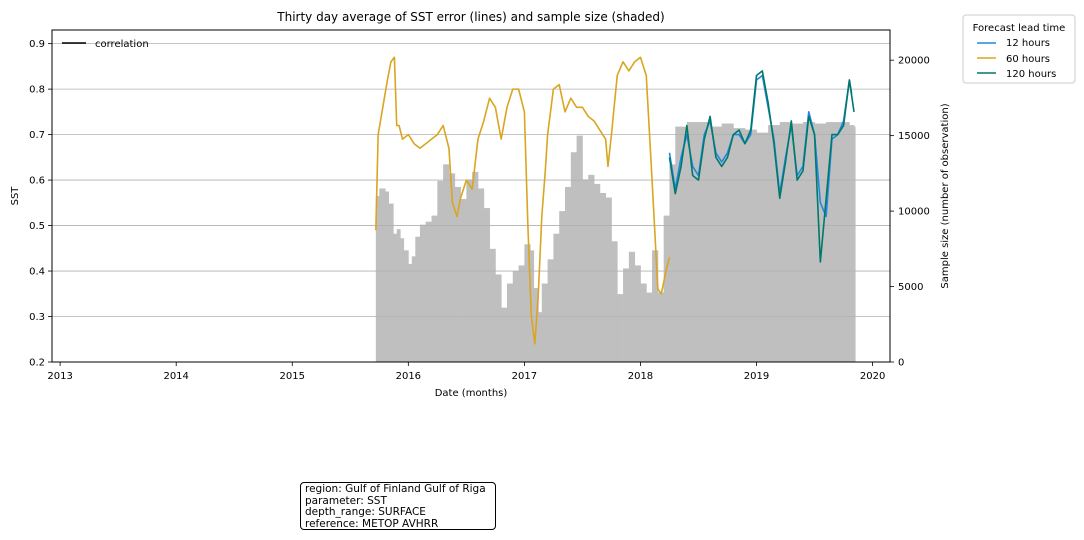 Image resolution: width=1084 pixels, height=540 pixels. I want to click on y2-axis-label: Sample size (number of observation), so click(945, 195).